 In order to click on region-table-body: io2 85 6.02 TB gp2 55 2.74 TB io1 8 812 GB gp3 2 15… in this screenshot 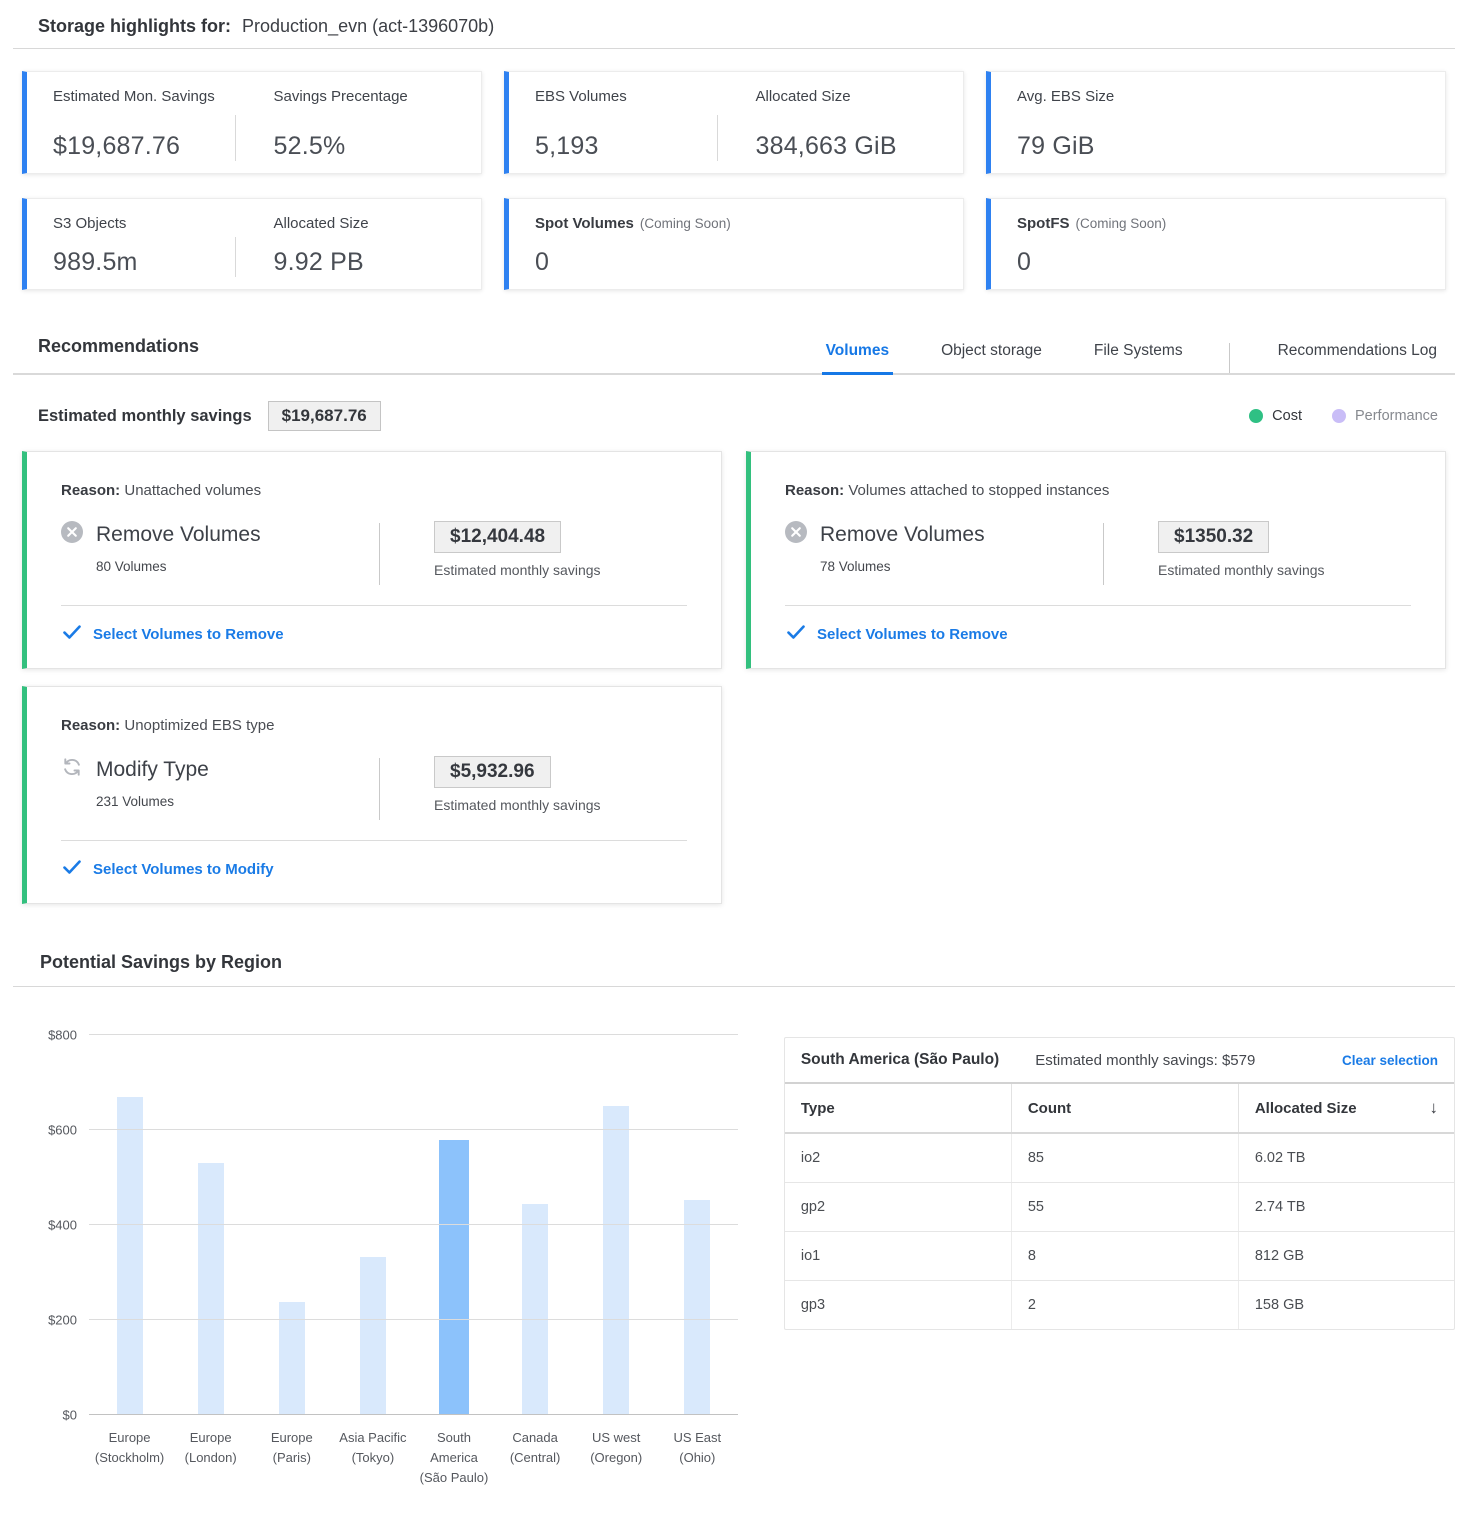, I will do `click(1119, 1231)`.